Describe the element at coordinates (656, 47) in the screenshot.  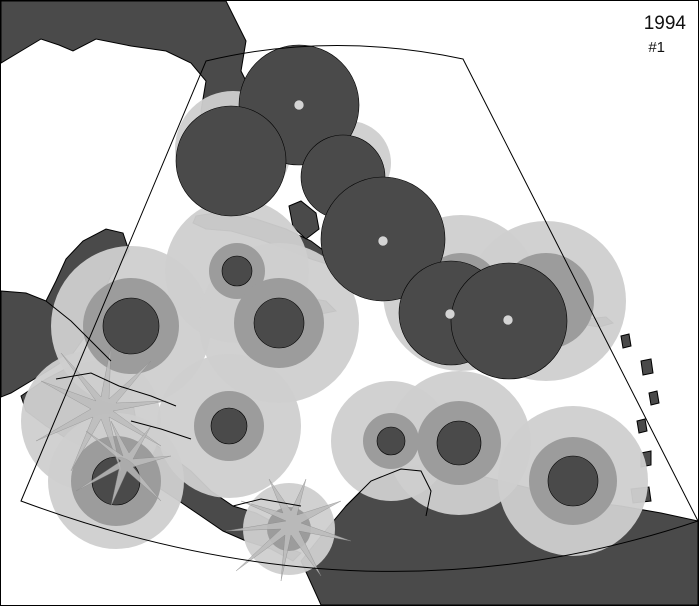
I see `map-number-label: #1` at that location.